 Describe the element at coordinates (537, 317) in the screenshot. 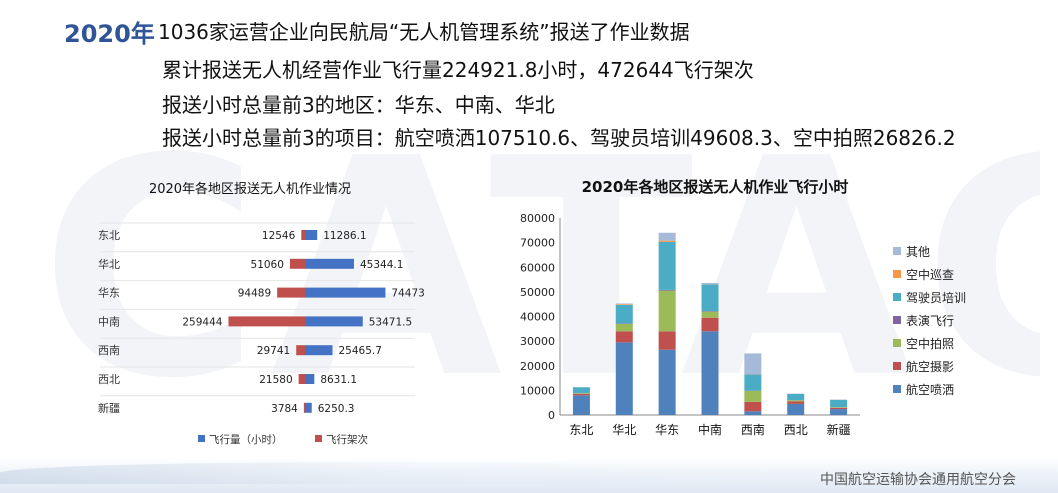

I see `y-tick-label: 40000` at that location.